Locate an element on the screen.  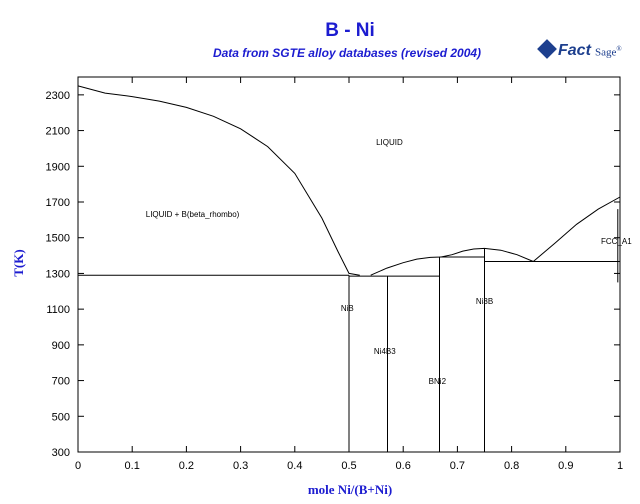
phase-label-ni3b: Ni3B is located at coordinates (484, 301).